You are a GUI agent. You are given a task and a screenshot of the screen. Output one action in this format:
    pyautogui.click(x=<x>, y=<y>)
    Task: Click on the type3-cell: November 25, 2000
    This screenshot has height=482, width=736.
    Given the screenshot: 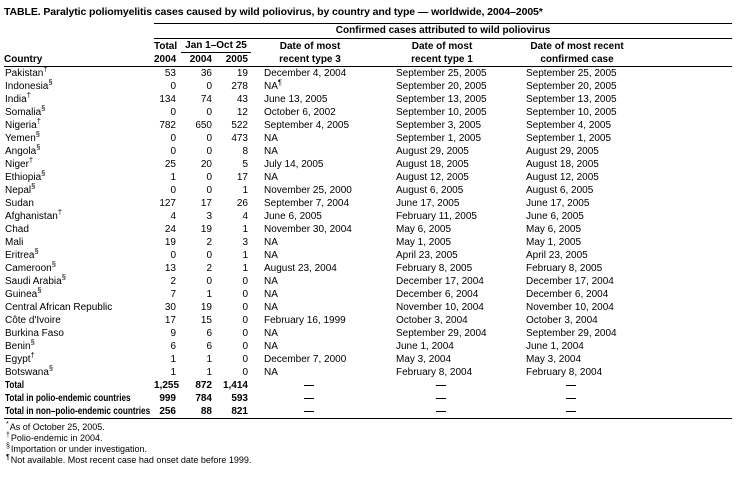 What is the action you would take?
    pyautogui.click(x=308, y=190)
    